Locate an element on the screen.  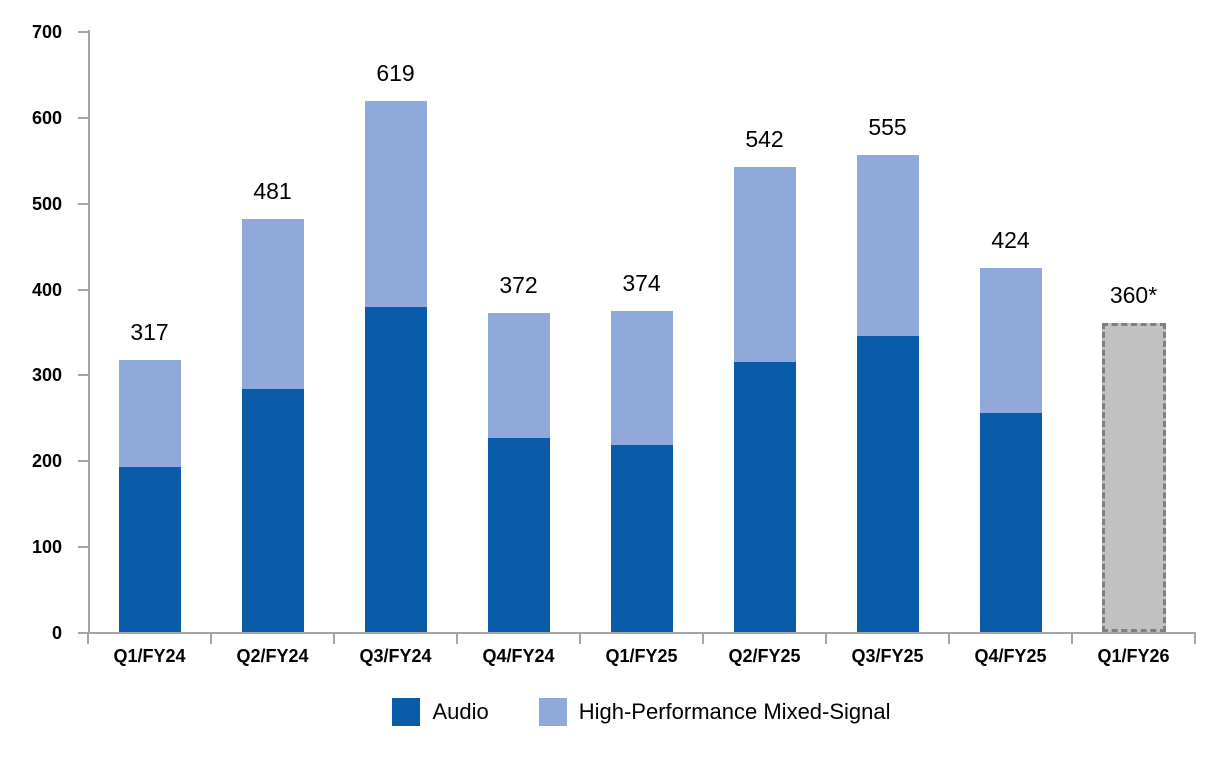
x-tick-label: Q3/FY24 is located at coordinates (395, 656).